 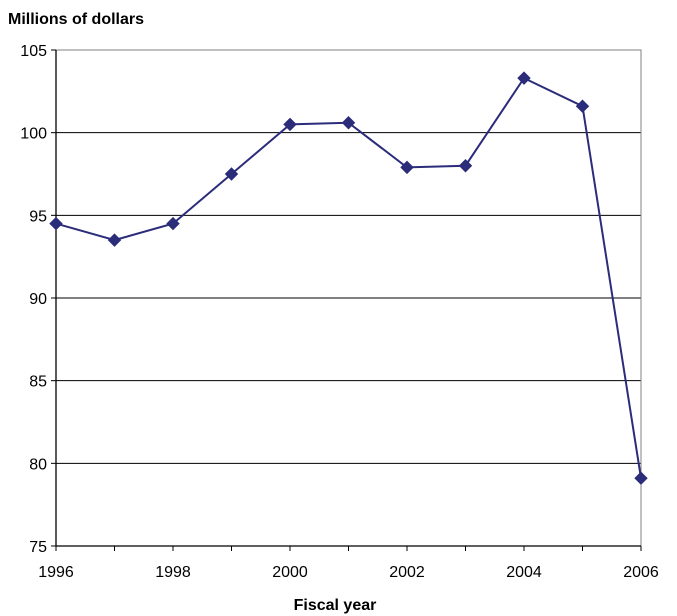 What do you see at coordinates (38, 464) in the screenshot?
I see `y-tick-label: 80` at bounding box center [38, 464].